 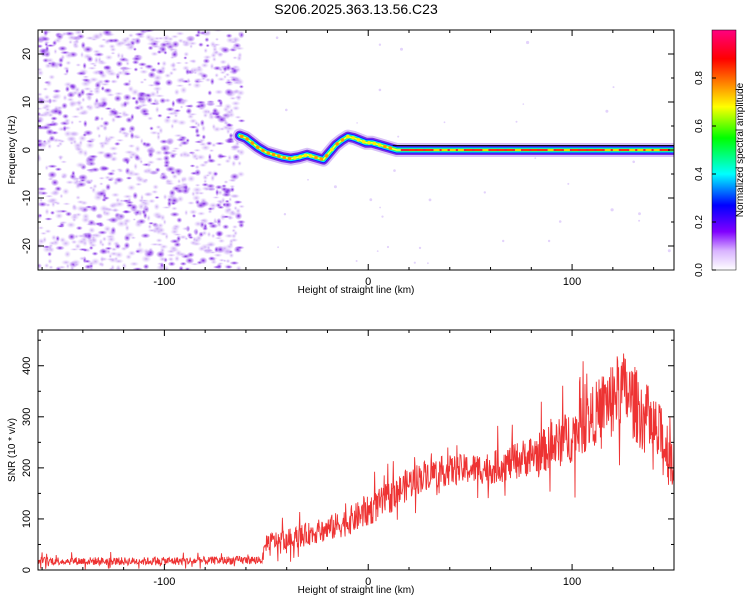 I want to click on spectrogram-ridge, so click(x=453, y=147).